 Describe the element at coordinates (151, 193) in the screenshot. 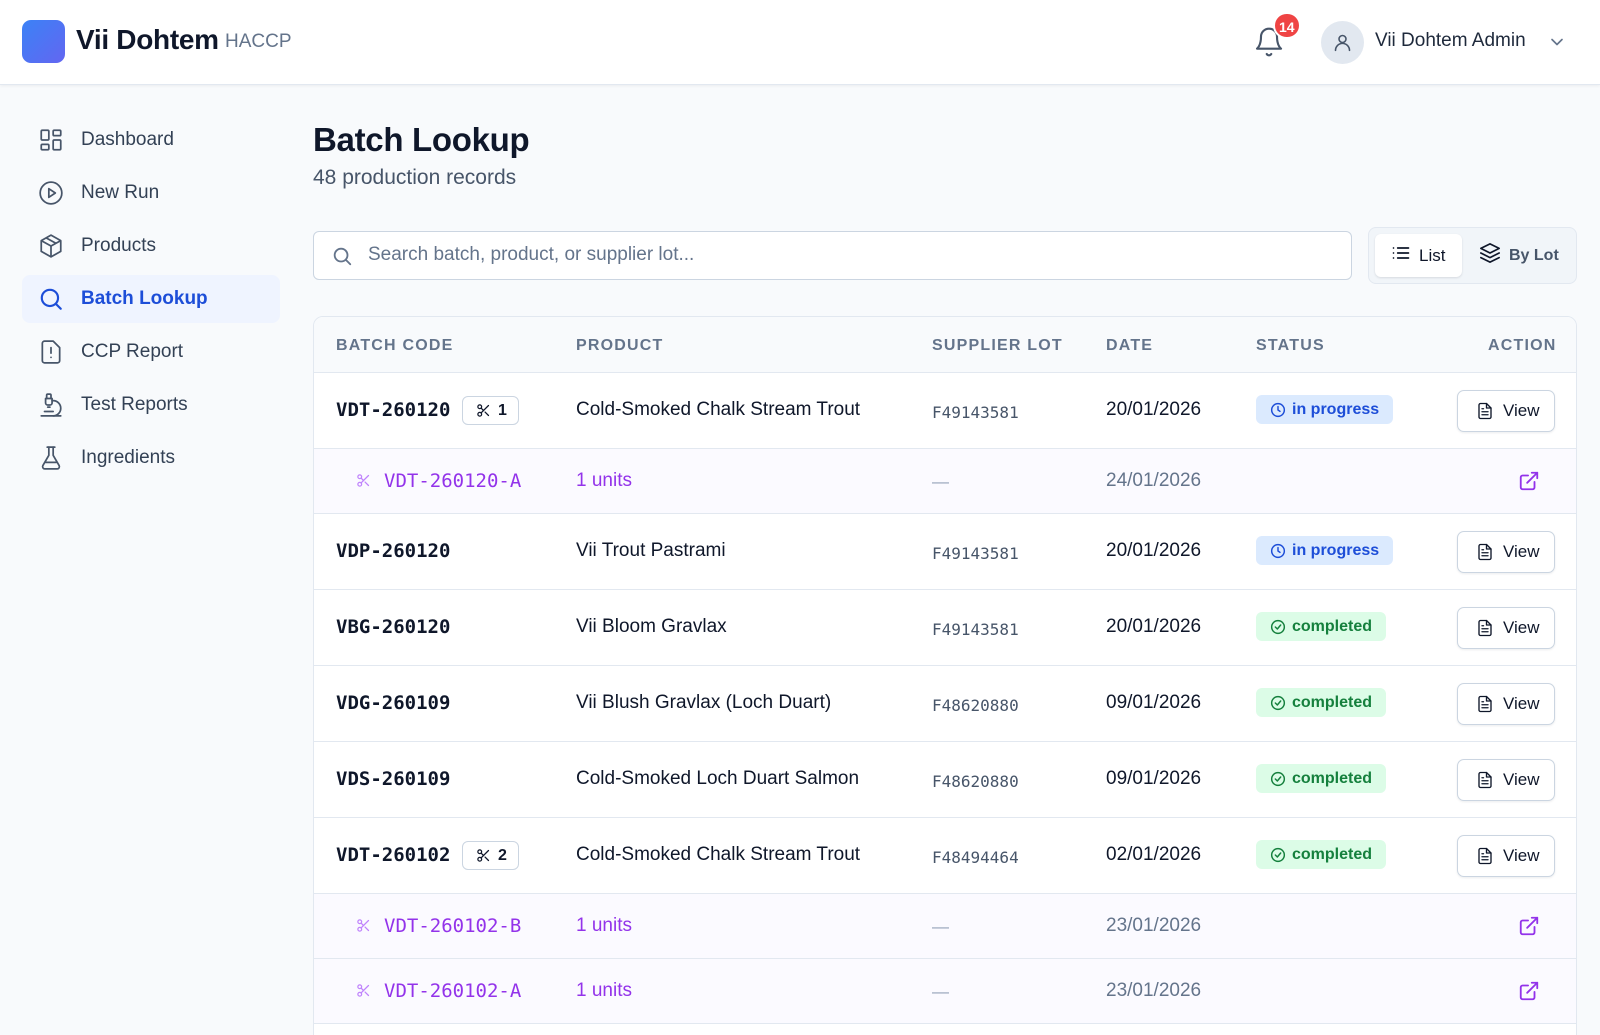

I see `sidebar-item-new-run: New Run` at that location.